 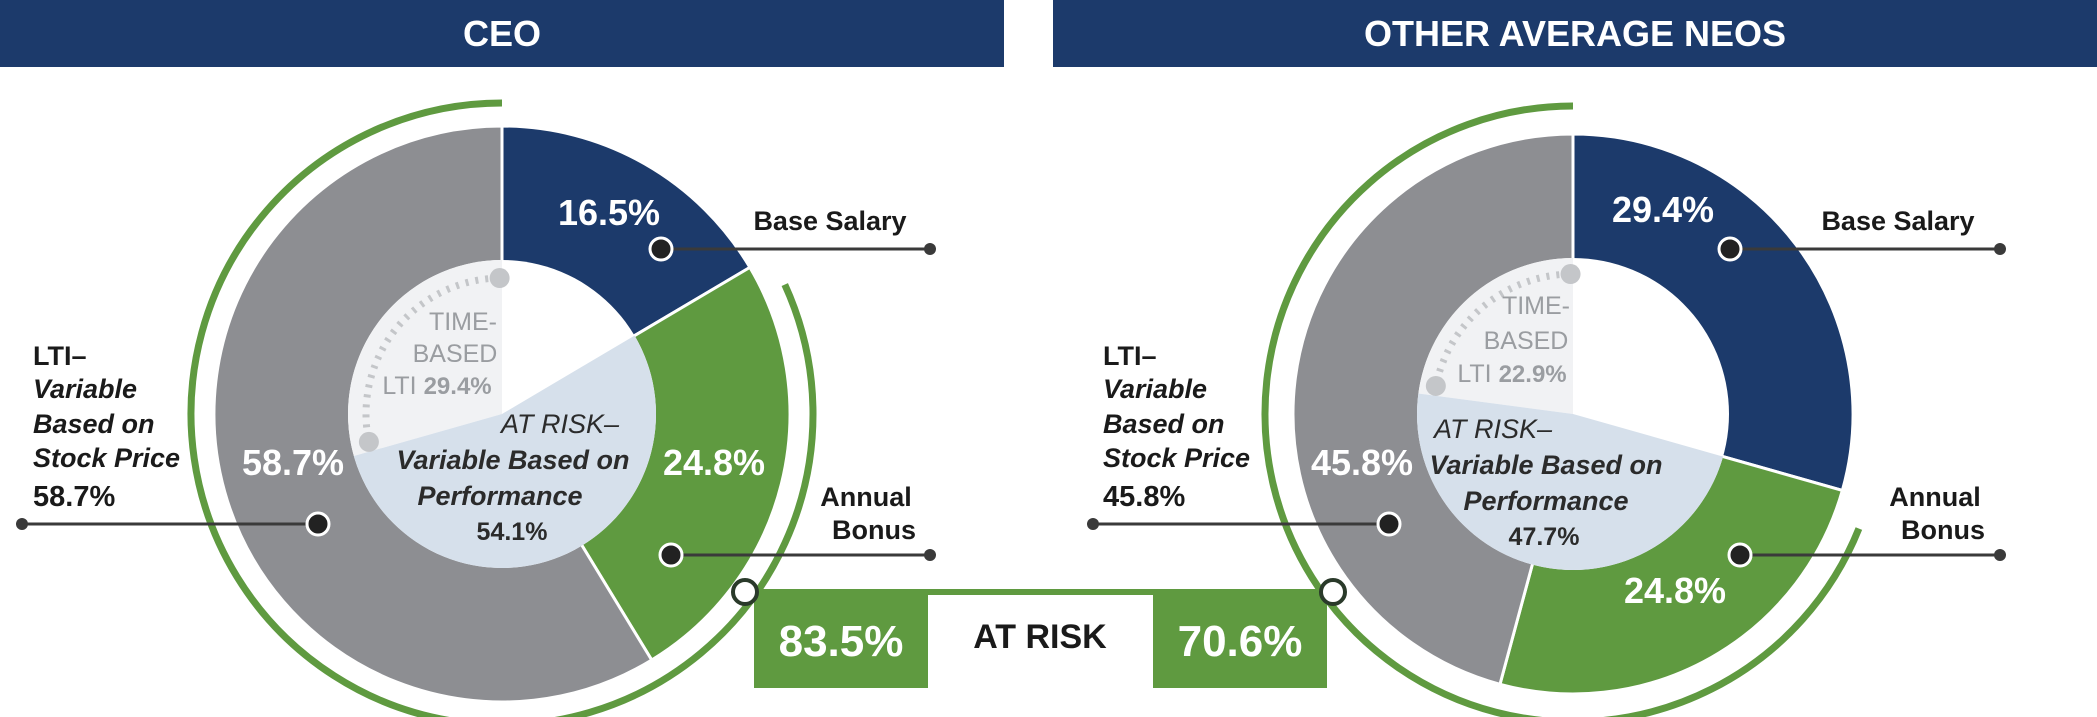 I want to click on neos-lti-callout: LTI– Variable Based on Stock Price 45.8%, so click(x=1244, y=439).